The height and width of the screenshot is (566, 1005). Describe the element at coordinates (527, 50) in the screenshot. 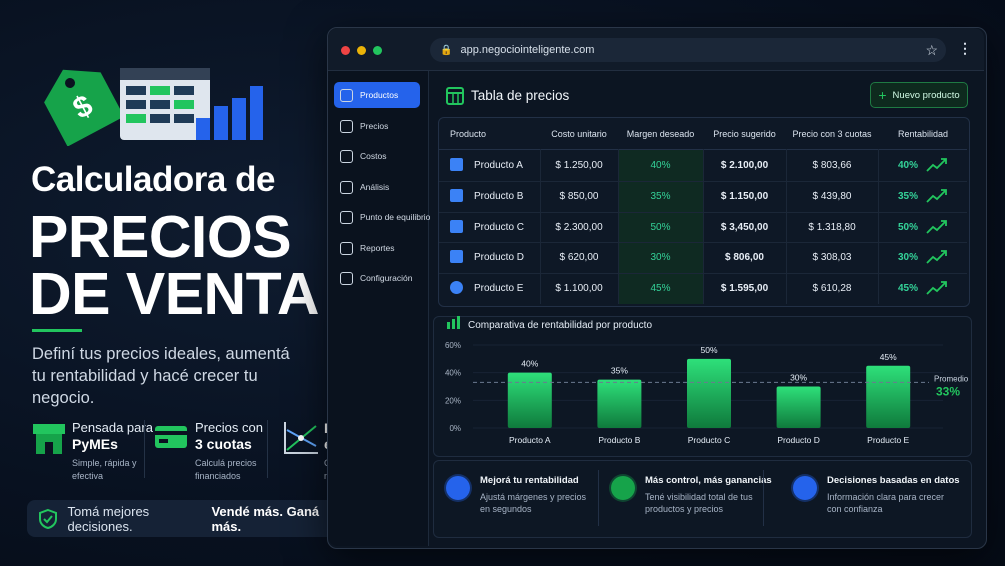

I see `url-text: app.negociointeligente.com` at that location.